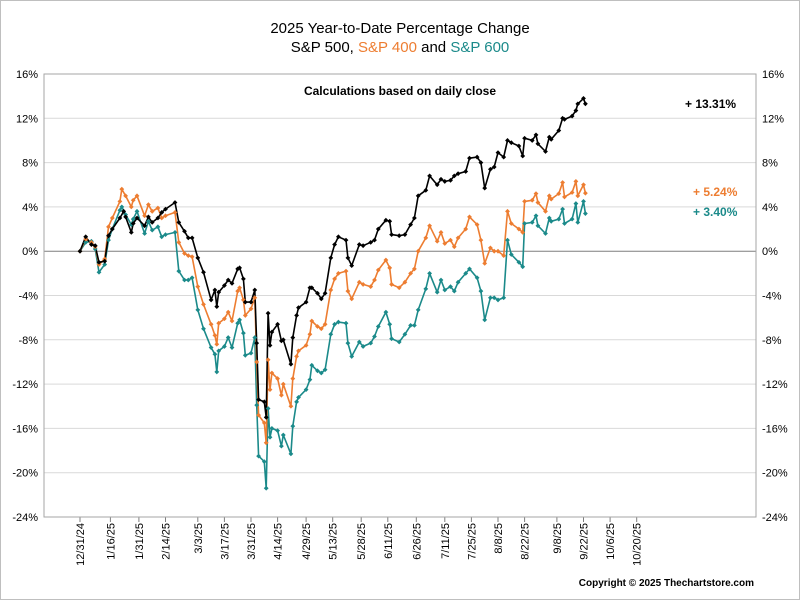 The image size is (800, 600). I want to click on y-tick-label-right: -16%, so click(775, 429).